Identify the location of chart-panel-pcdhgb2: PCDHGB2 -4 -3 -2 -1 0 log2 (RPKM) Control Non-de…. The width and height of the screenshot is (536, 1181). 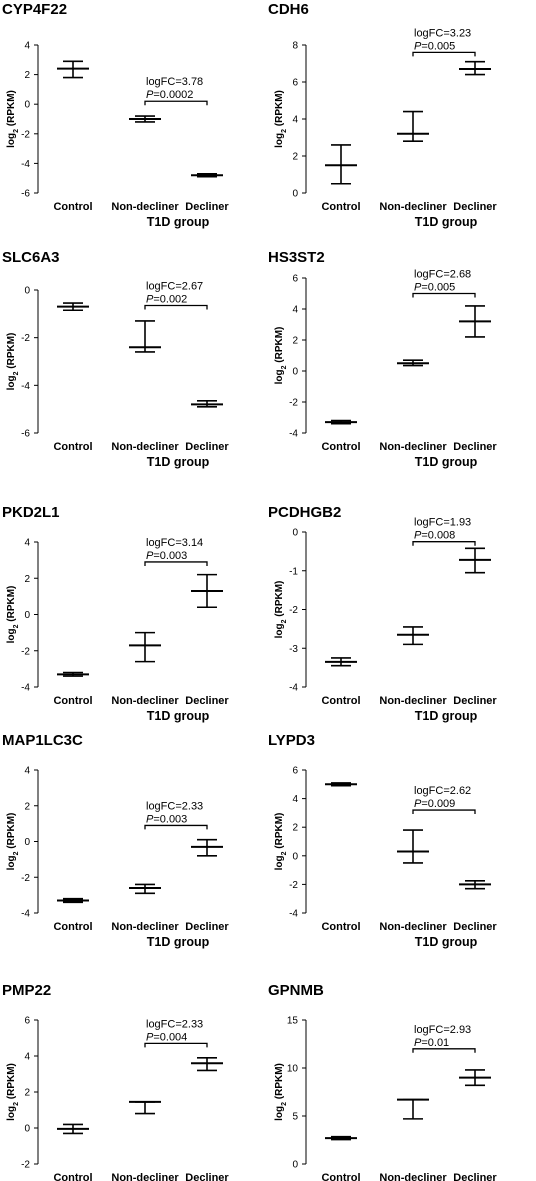
(382, 613).